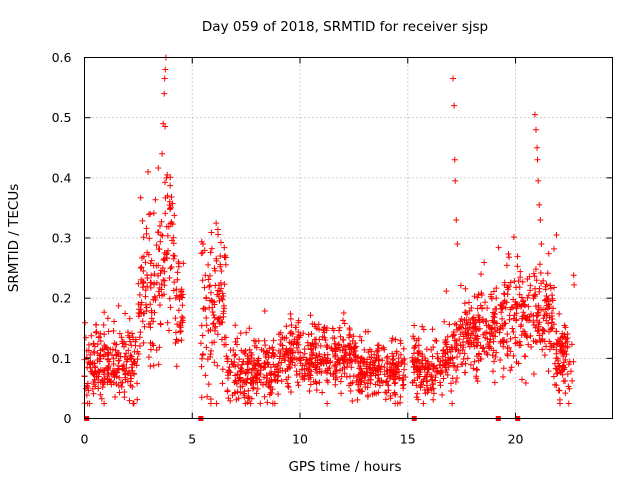 This screenshot has width=640, height=480. I want to click on x-tick-label: 10, so click(300, 439).